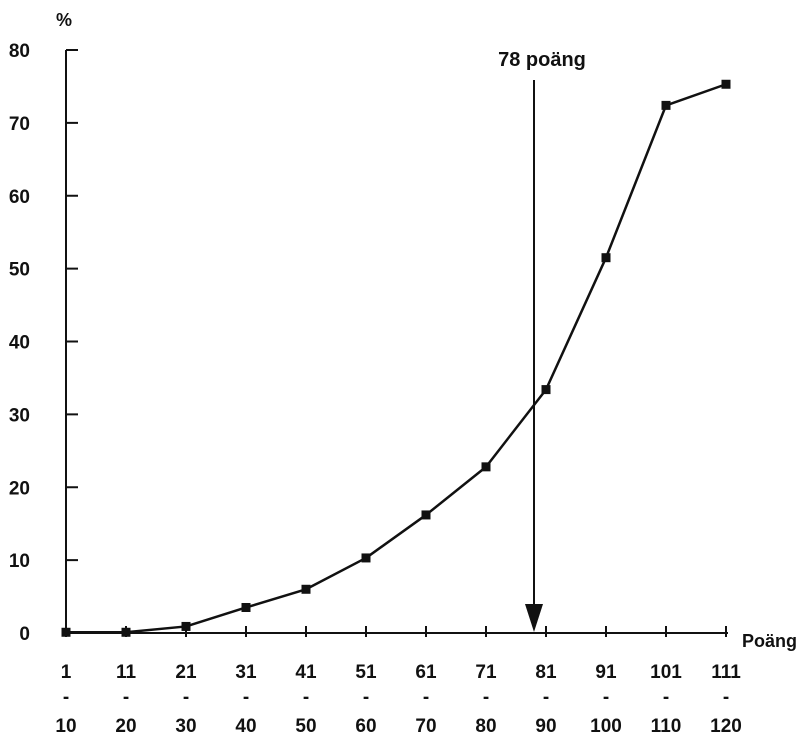  Describe the element at coordinates (246, 672) in the screenshot. I see `x-tick-label-start: 31` at that location.